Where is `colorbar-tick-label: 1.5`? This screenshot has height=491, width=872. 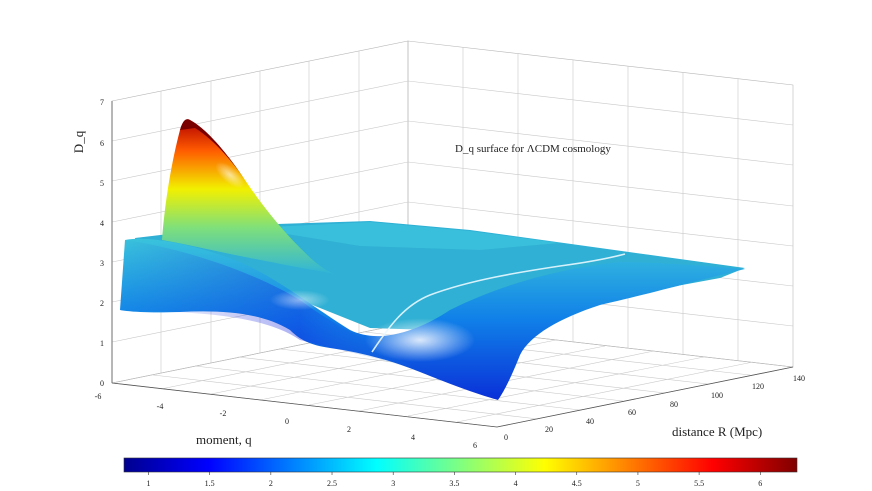
colorbar-tick-label: 1.5 is located at coordinates (210, 483).